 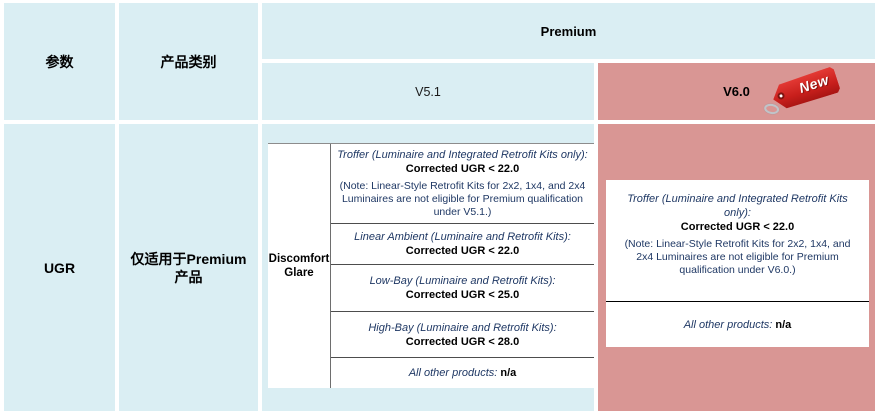 I want to click on v60-all-other-text: All other products: n/a, so click(x=738, y=325).